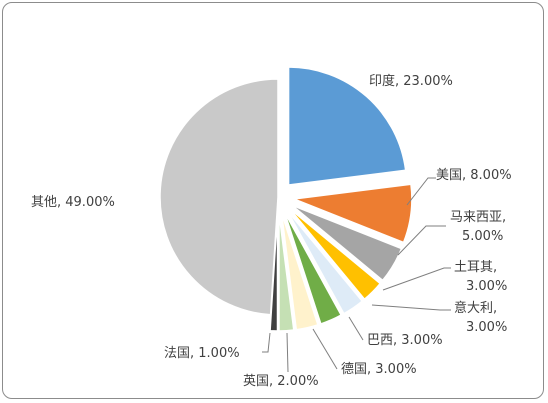  What do you see at coordinates (405, 340) in the screenshot?
I see `data-label-6: 巴西, 3.00%` at bounding box center [405, 340].